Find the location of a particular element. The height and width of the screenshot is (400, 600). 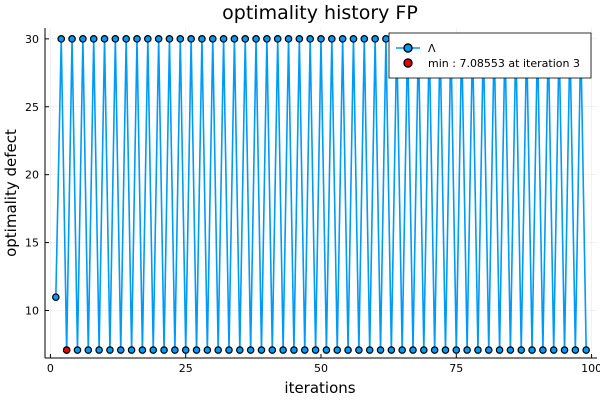

x-tick-label: 100 is located at coordinates (590, 368).